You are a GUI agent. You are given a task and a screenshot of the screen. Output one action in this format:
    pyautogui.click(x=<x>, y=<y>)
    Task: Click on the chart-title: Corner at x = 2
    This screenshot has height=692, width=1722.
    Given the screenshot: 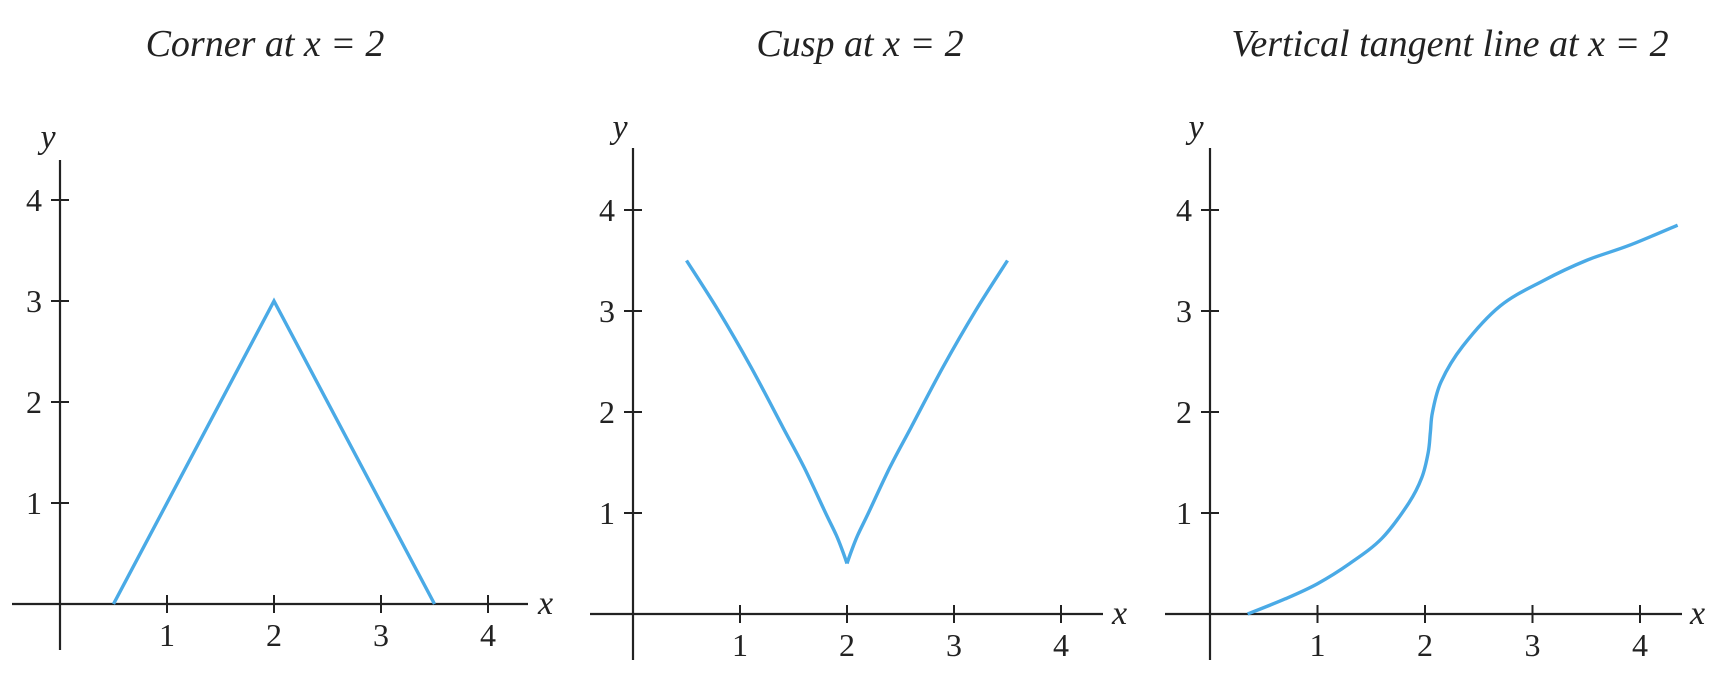 What is the action you would take?
    pyautogui.click(x=265, y=44)
    